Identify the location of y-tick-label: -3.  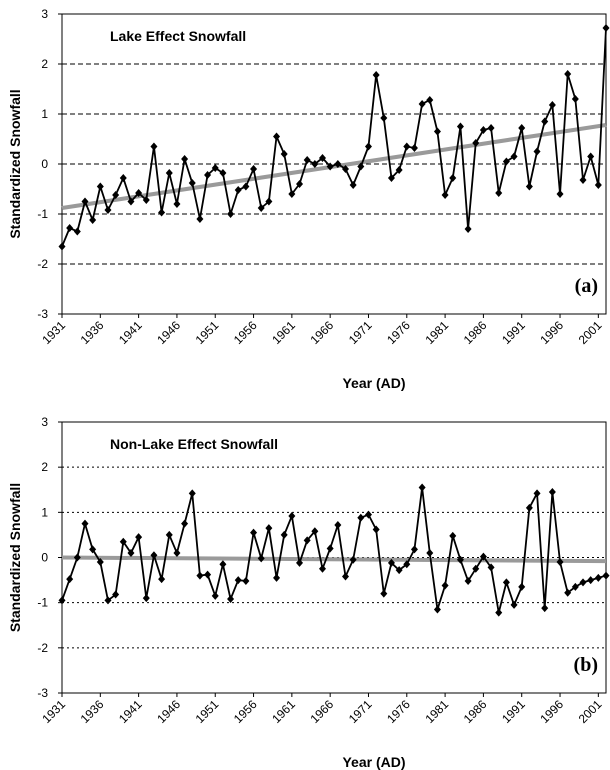
(42, 314).